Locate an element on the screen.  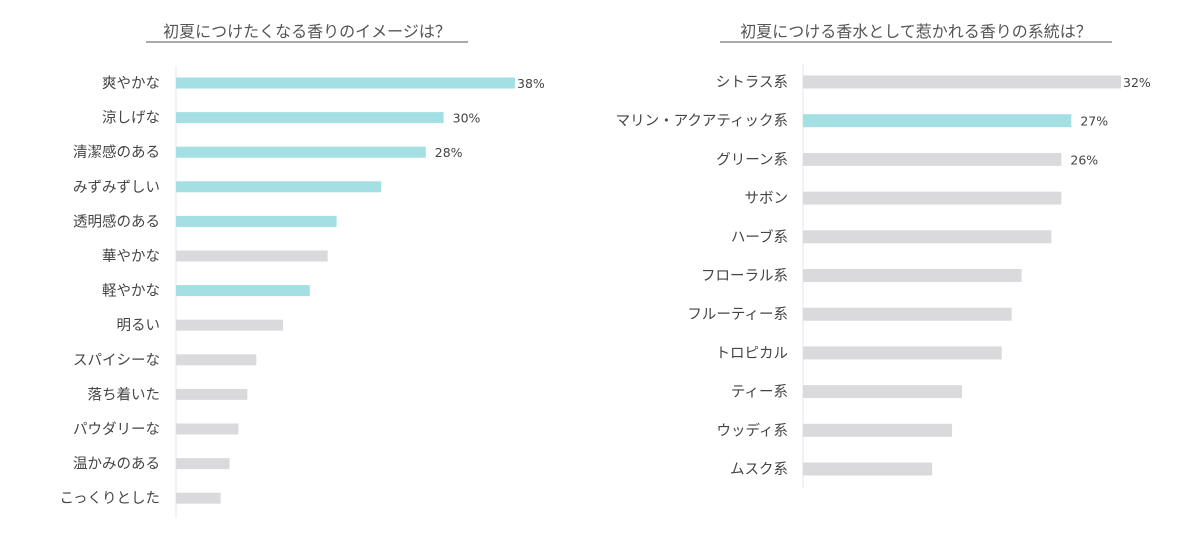
left-category-label: パウダリーな is located at coordinates (116, 429).